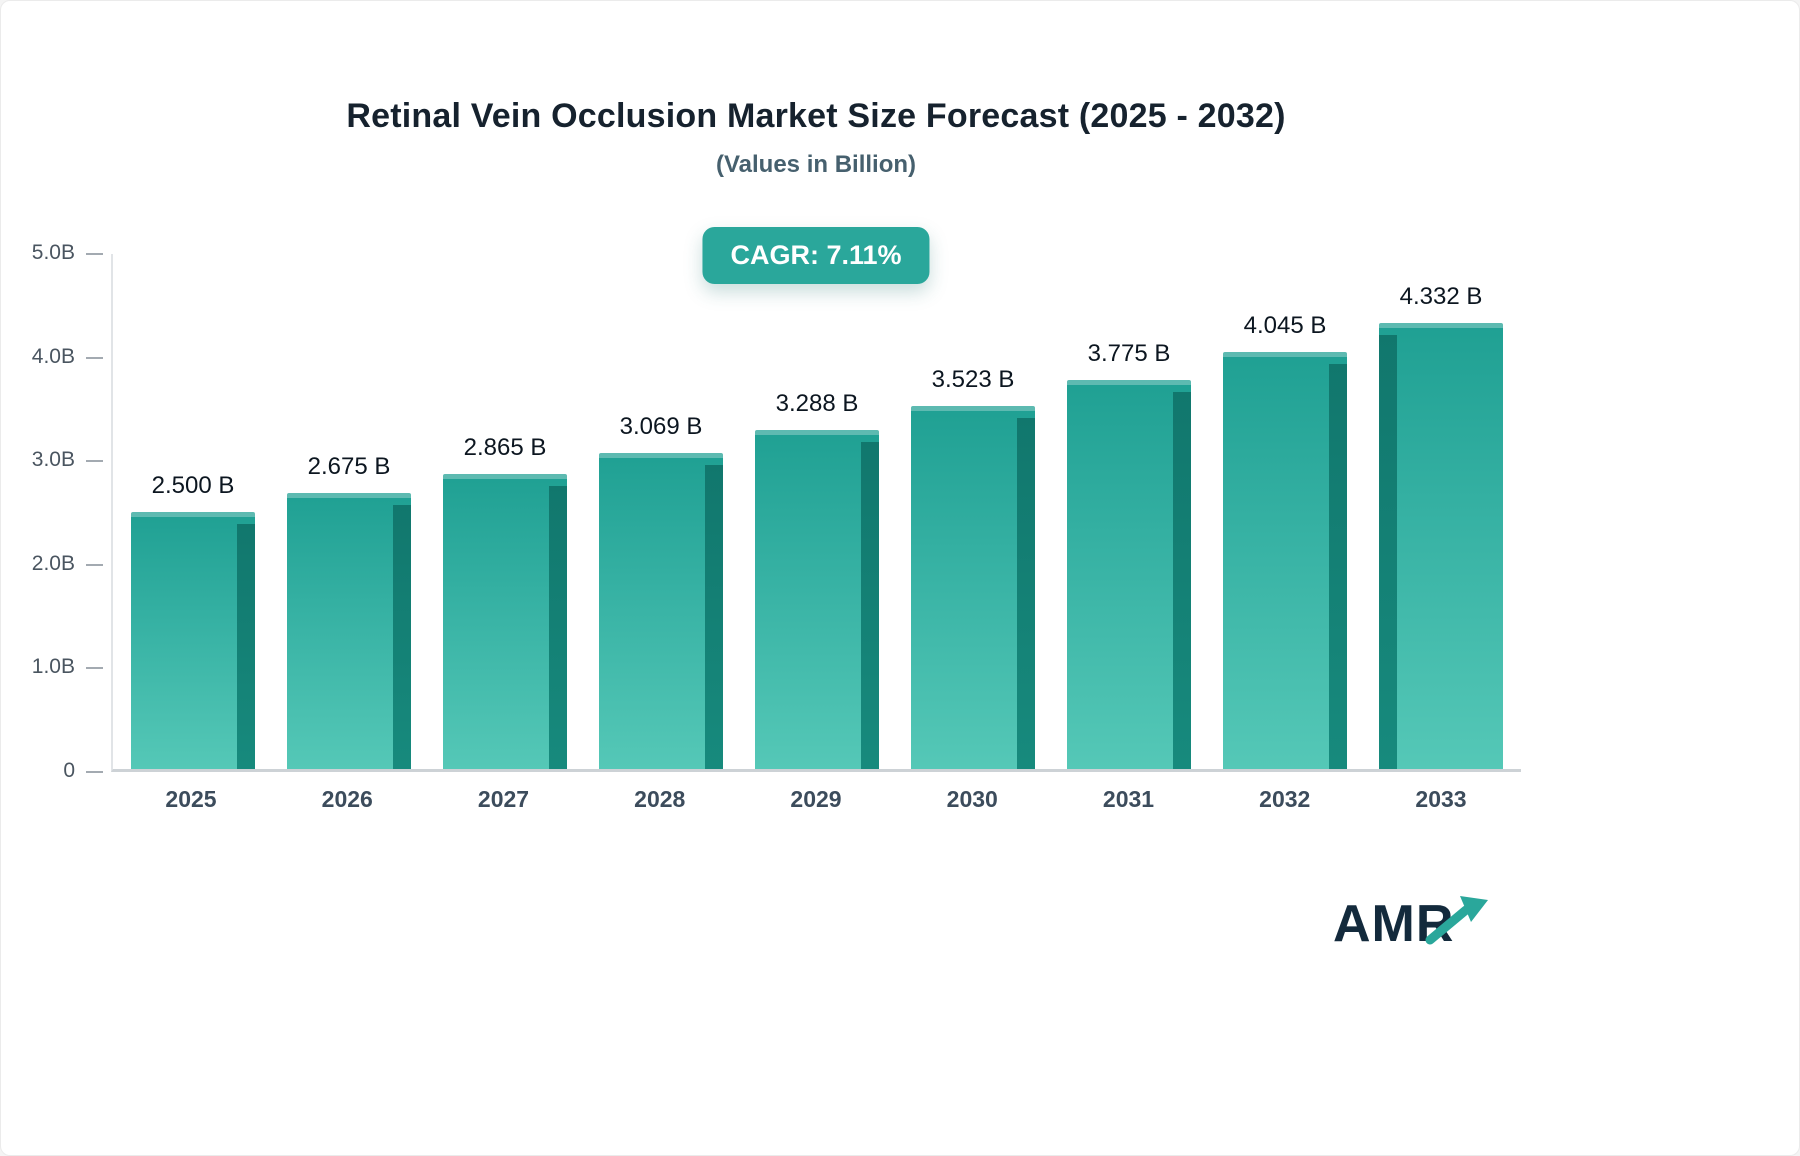 The height and width of the screenshot is (1156, 1800). What do you see at coordinates (1285, 326) in the screenshot?
I see `bar-value-label: 4.045 B` at bounding box center [1285, 326].